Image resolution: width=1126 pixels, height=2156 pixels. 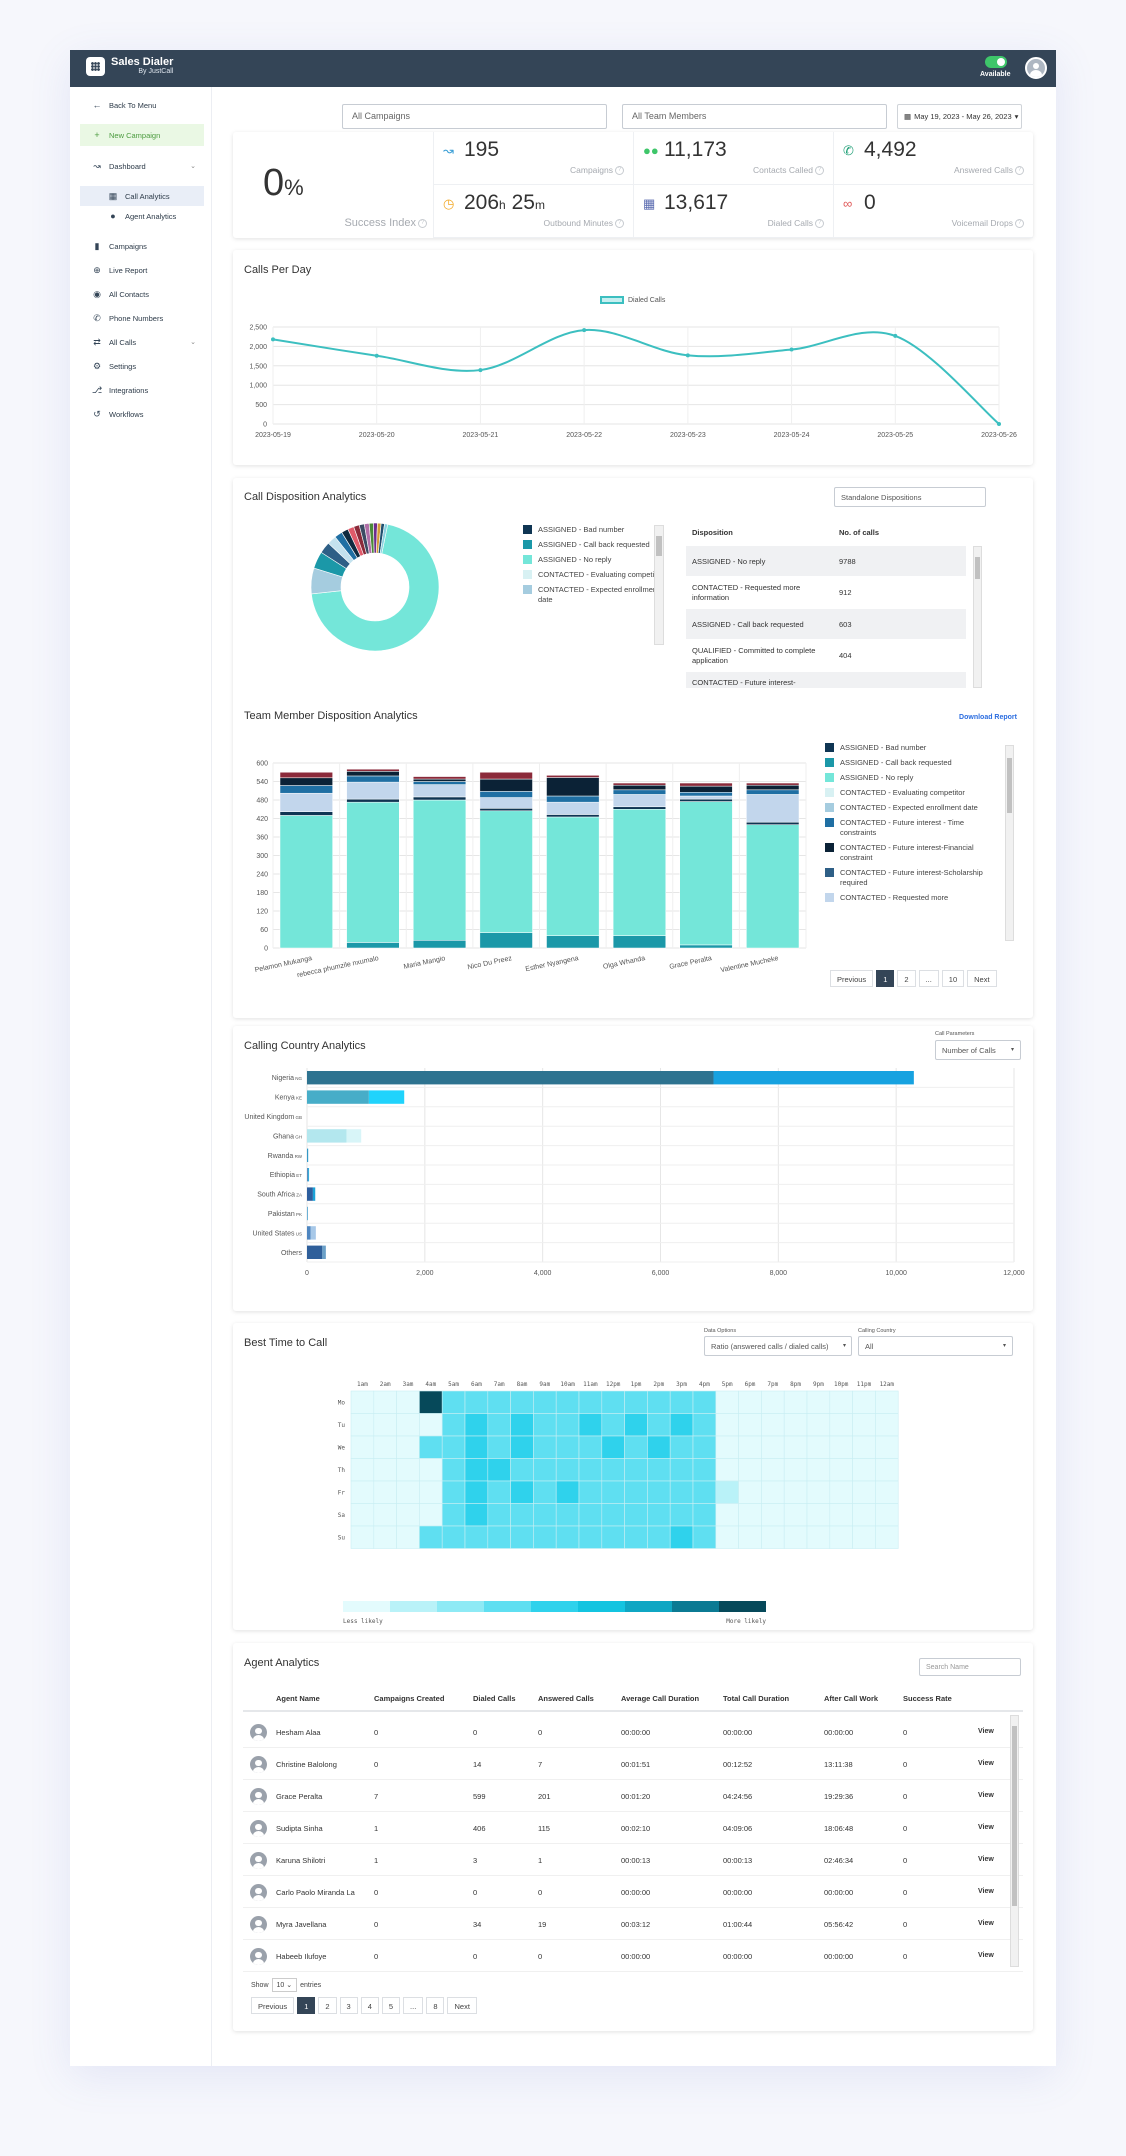 I want to click on sidebar-item-all-contacts: ◉ All Contacts, so click(x=142, y=294).